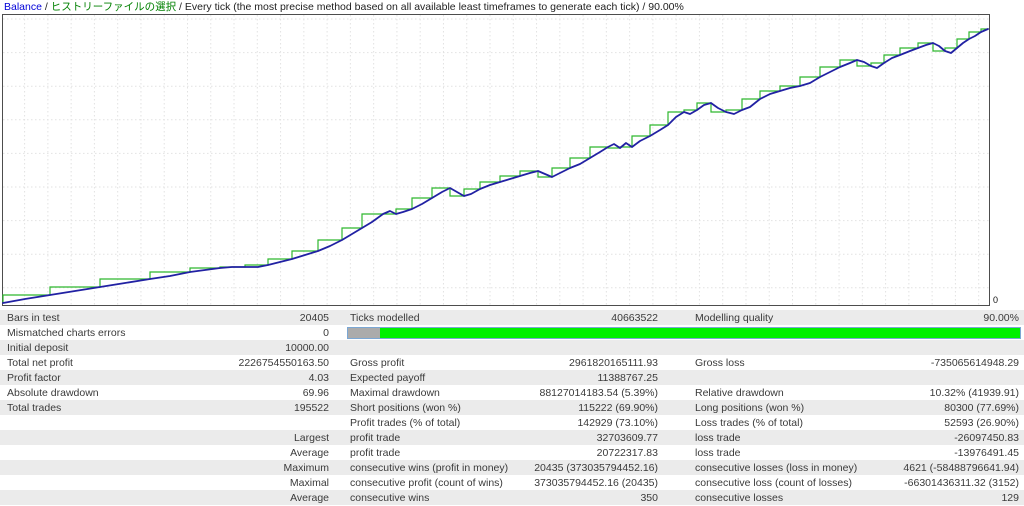  I want to click on row-value: 350, so click(649, 497).